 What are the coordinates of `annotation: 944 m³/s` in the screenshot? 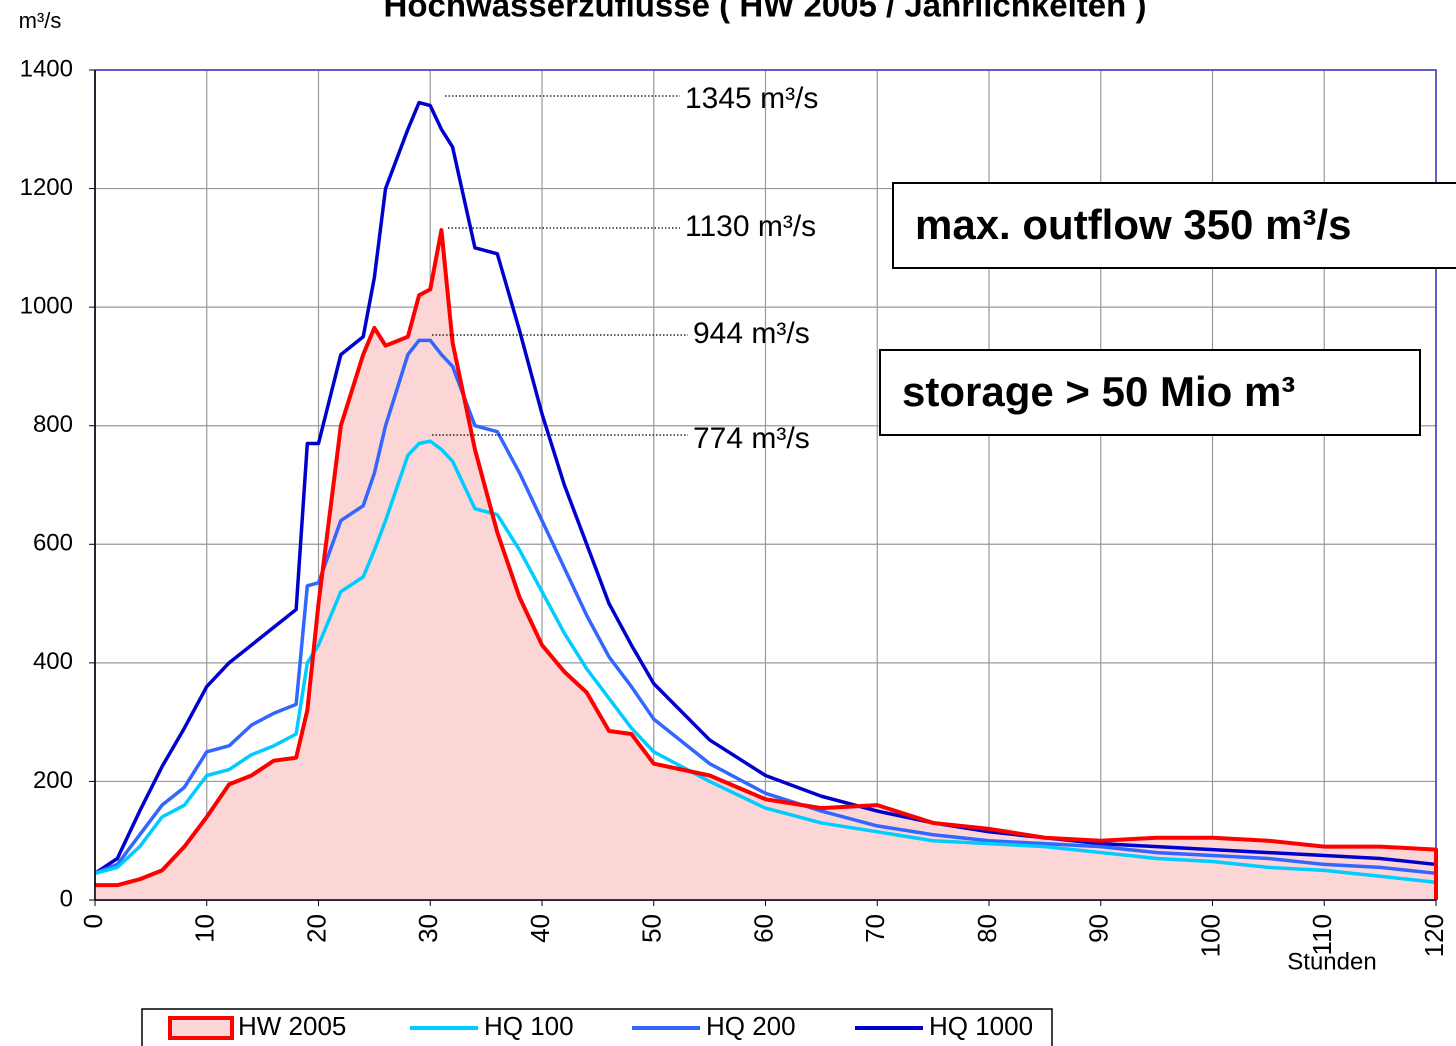 It's located at (751, 333).